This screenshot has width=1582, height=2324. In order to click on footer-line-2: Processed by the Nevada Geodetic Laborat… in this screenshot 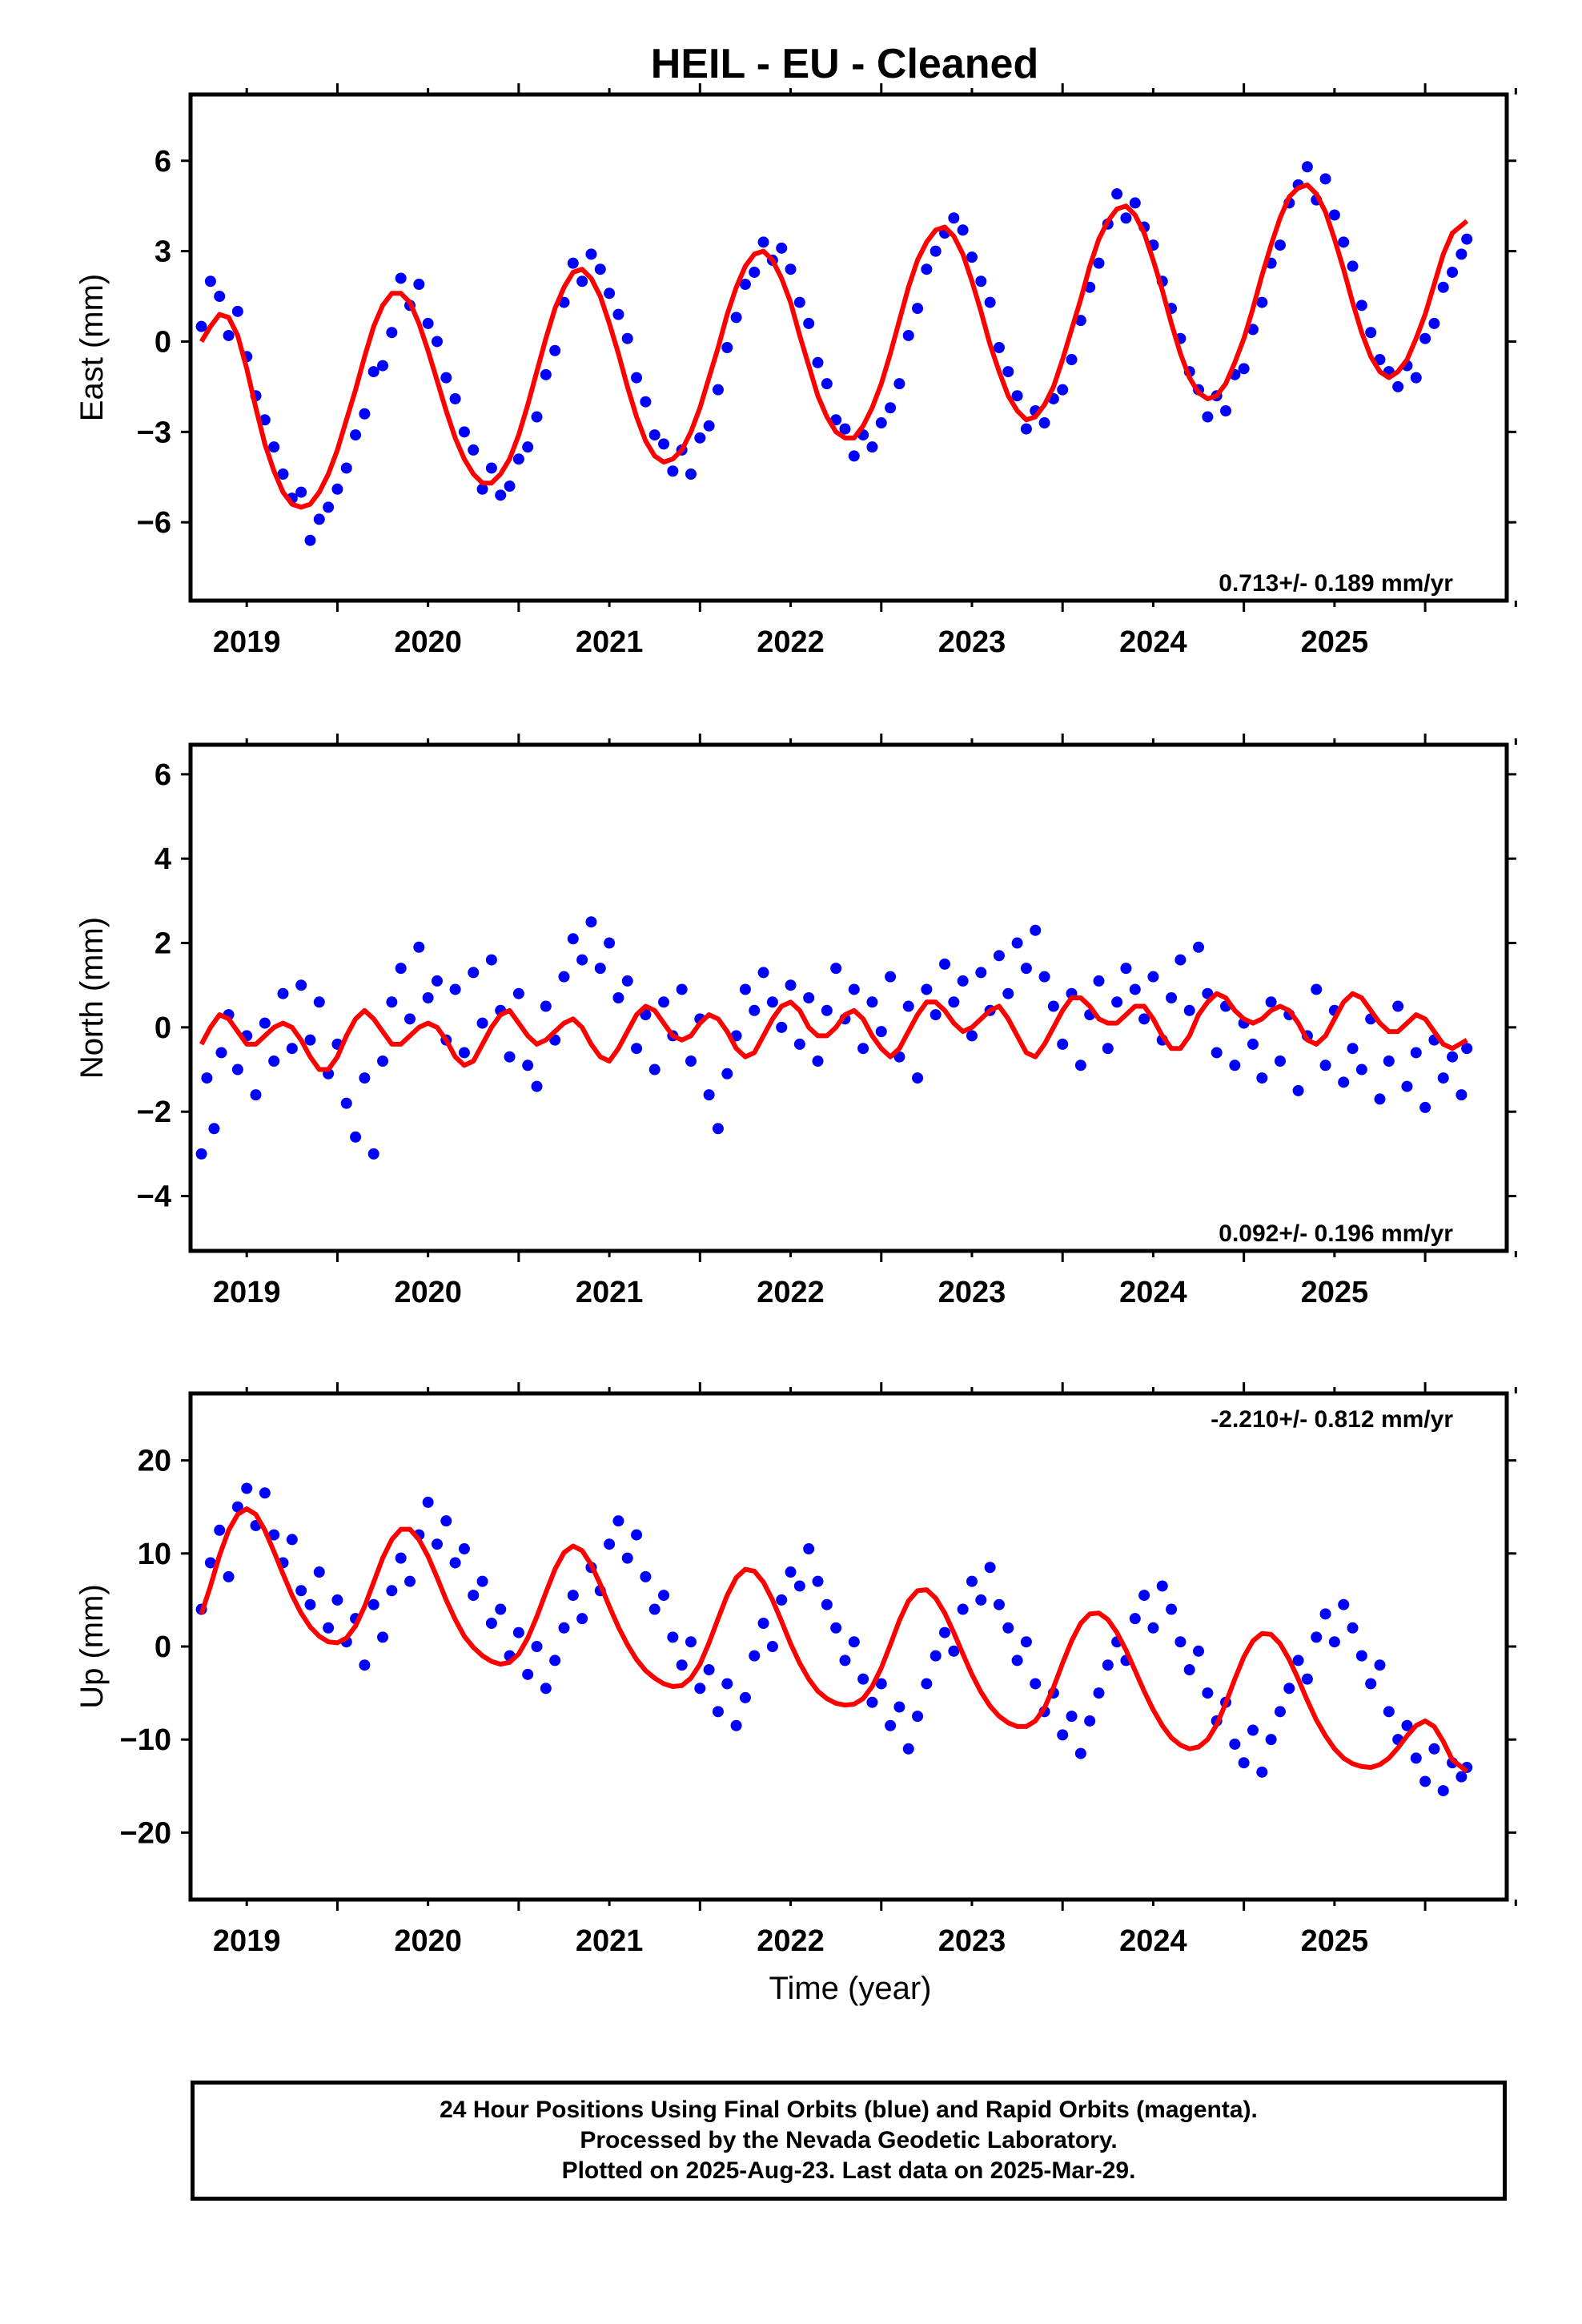, I will do `click(849, 2140)`.